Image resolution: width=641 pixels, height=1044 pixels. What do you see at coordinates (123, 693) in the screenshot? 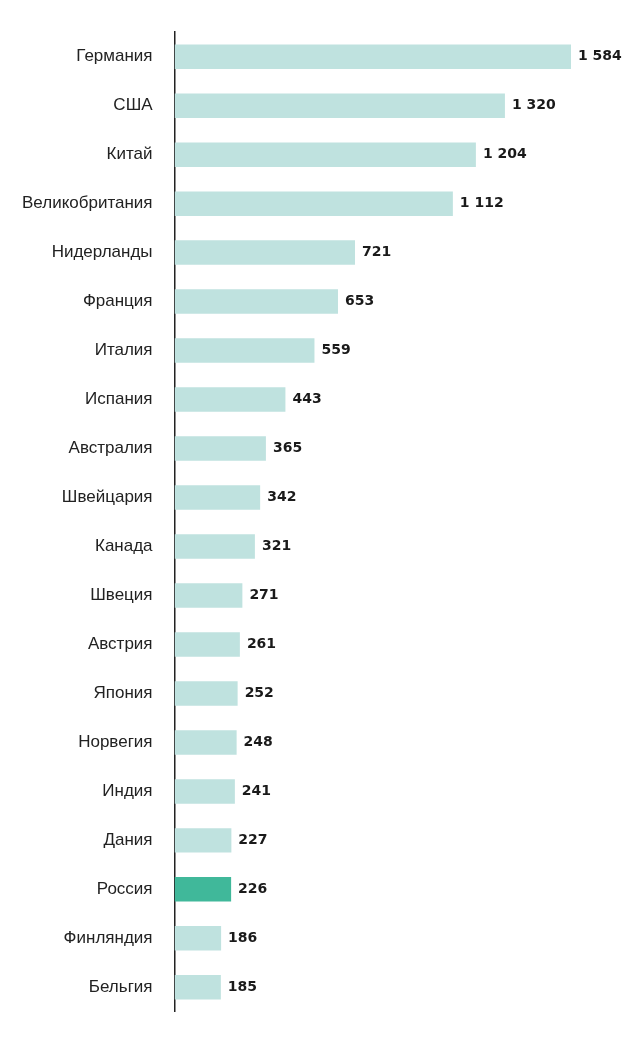
I see `y-tick-label: Япония` at bounding box center [123, 693].